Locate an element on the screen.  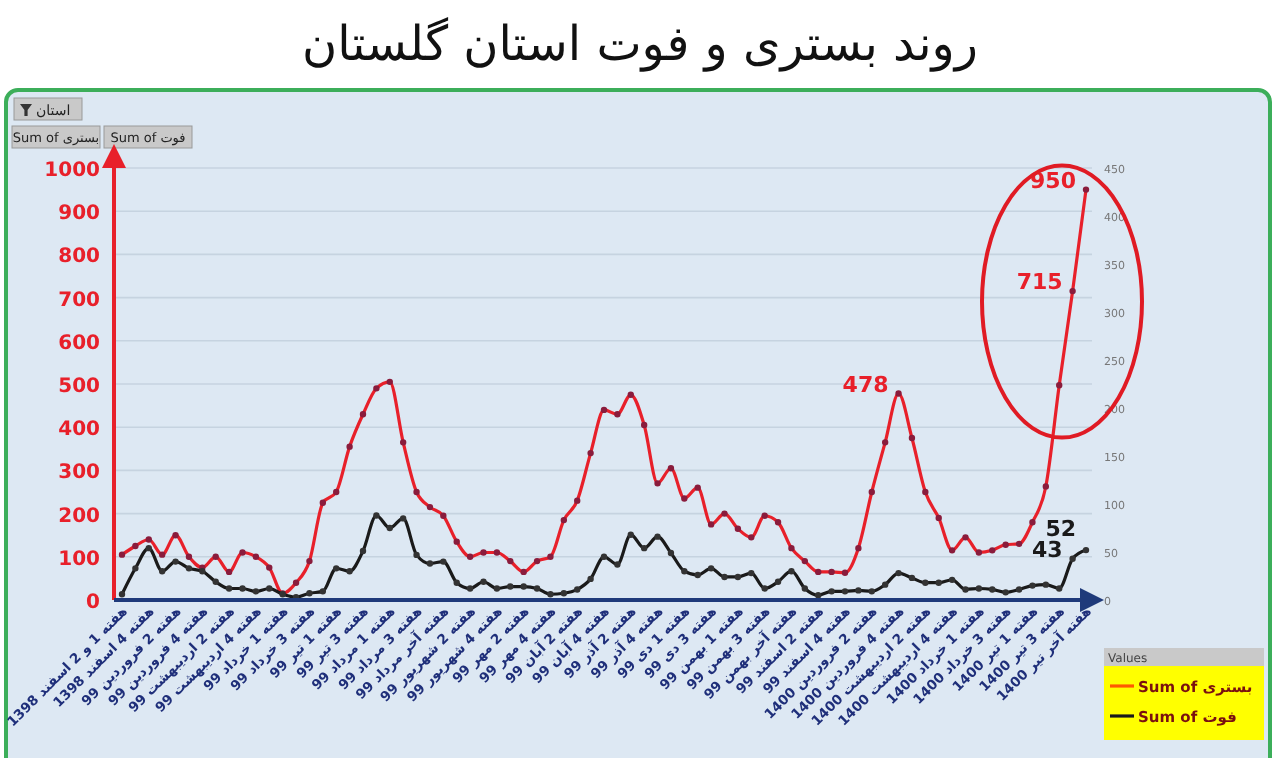
y-tick-label: 900 is located at coordinates (79, 214).